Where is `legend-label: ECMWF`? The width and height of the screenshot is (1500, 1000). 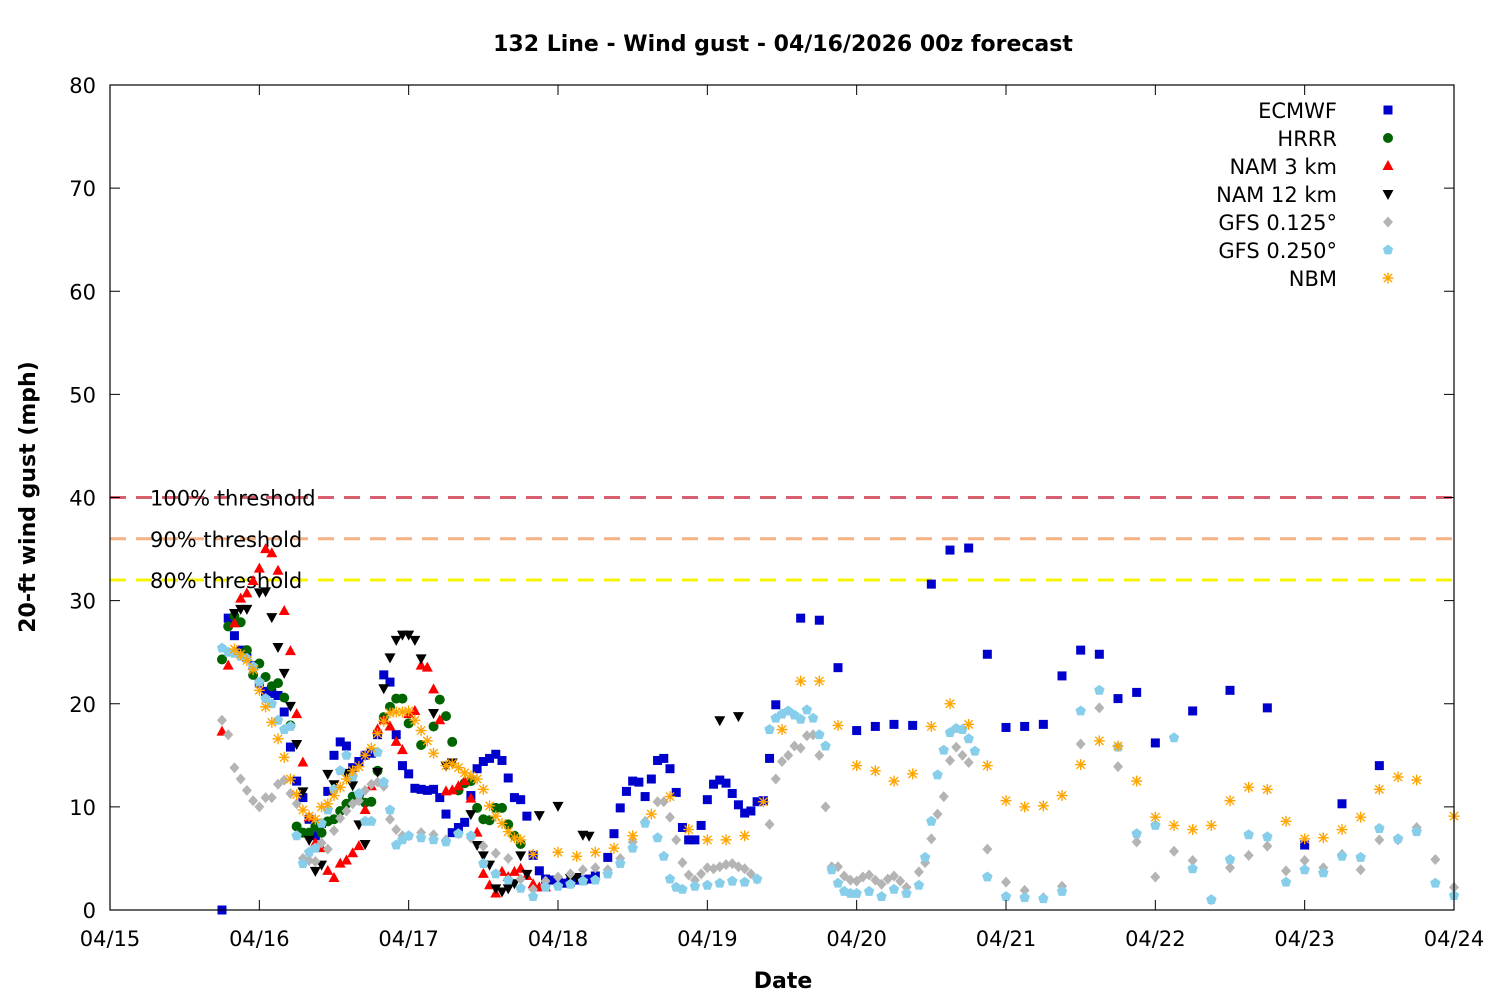 legend-label: ECMWF is located at coordinates (1297, 111).